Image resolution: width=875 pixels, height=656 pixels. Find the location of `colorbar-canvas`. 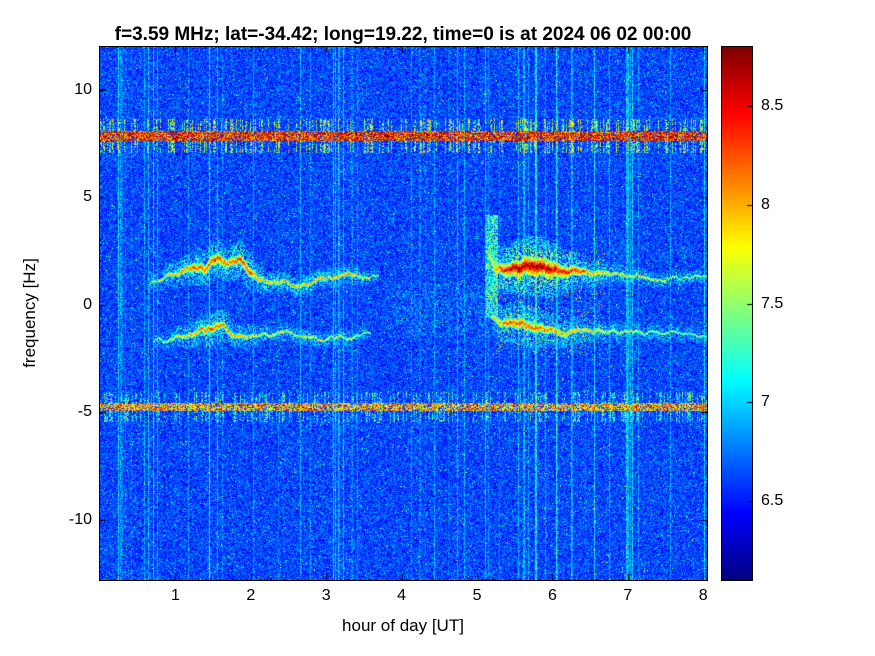

colorbar-canvas is located at coordinates (737, 313).